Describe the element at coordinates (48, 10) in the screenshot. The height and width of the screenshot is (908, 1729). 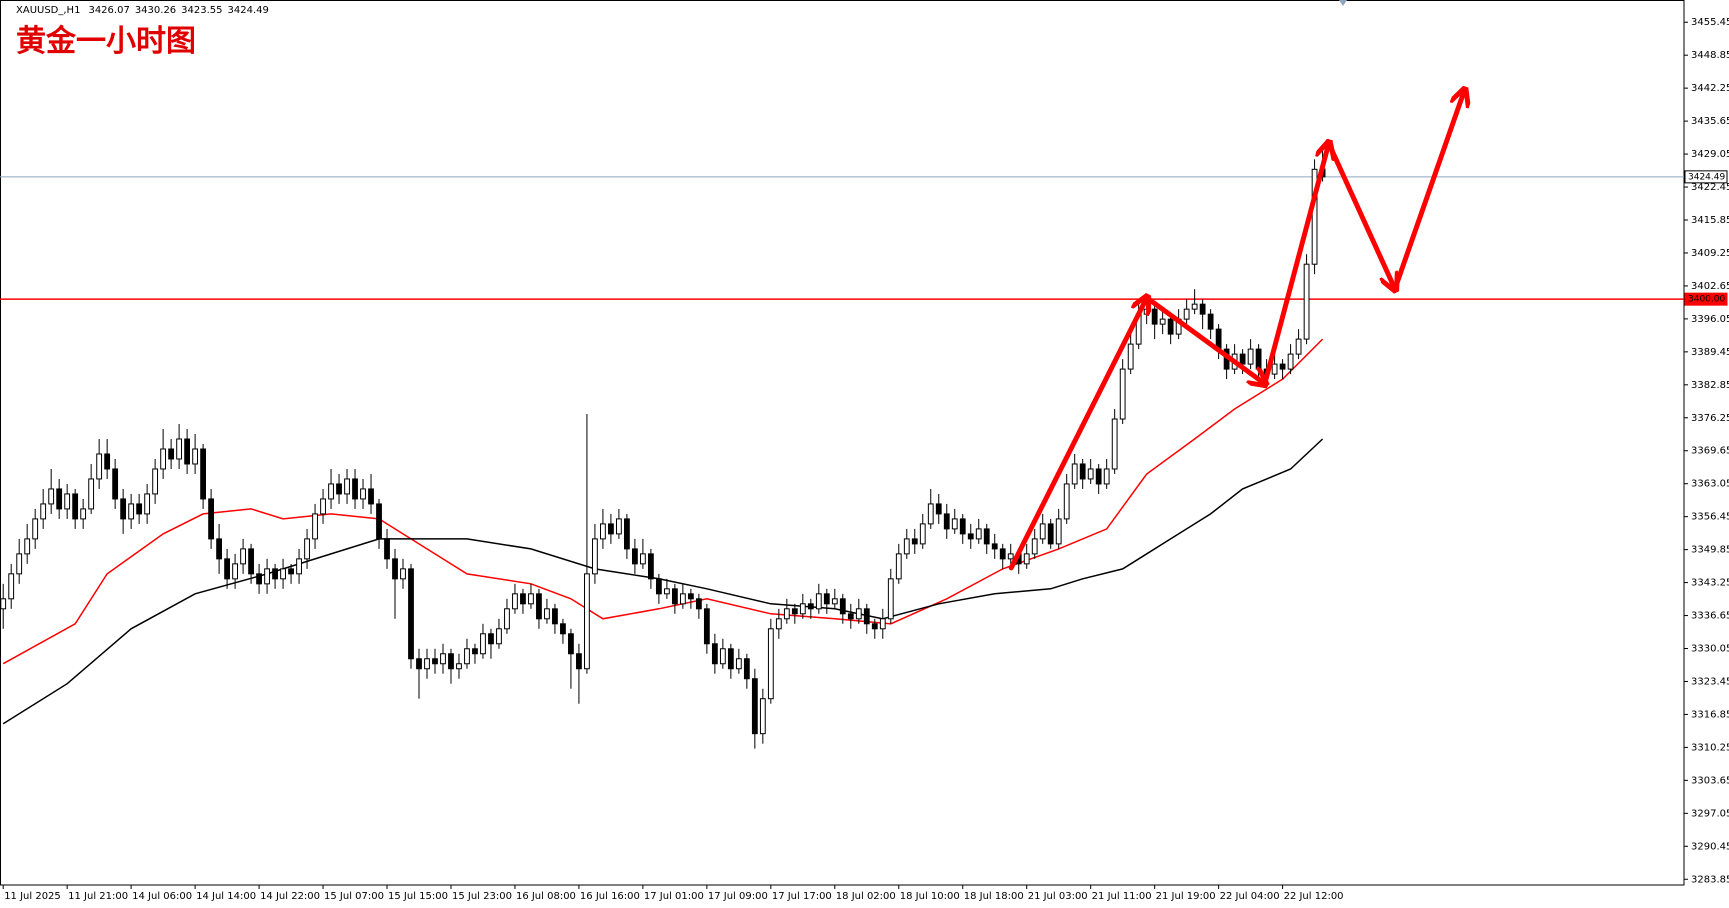
I see `symbol: XAUUSD_,H1` at that location.